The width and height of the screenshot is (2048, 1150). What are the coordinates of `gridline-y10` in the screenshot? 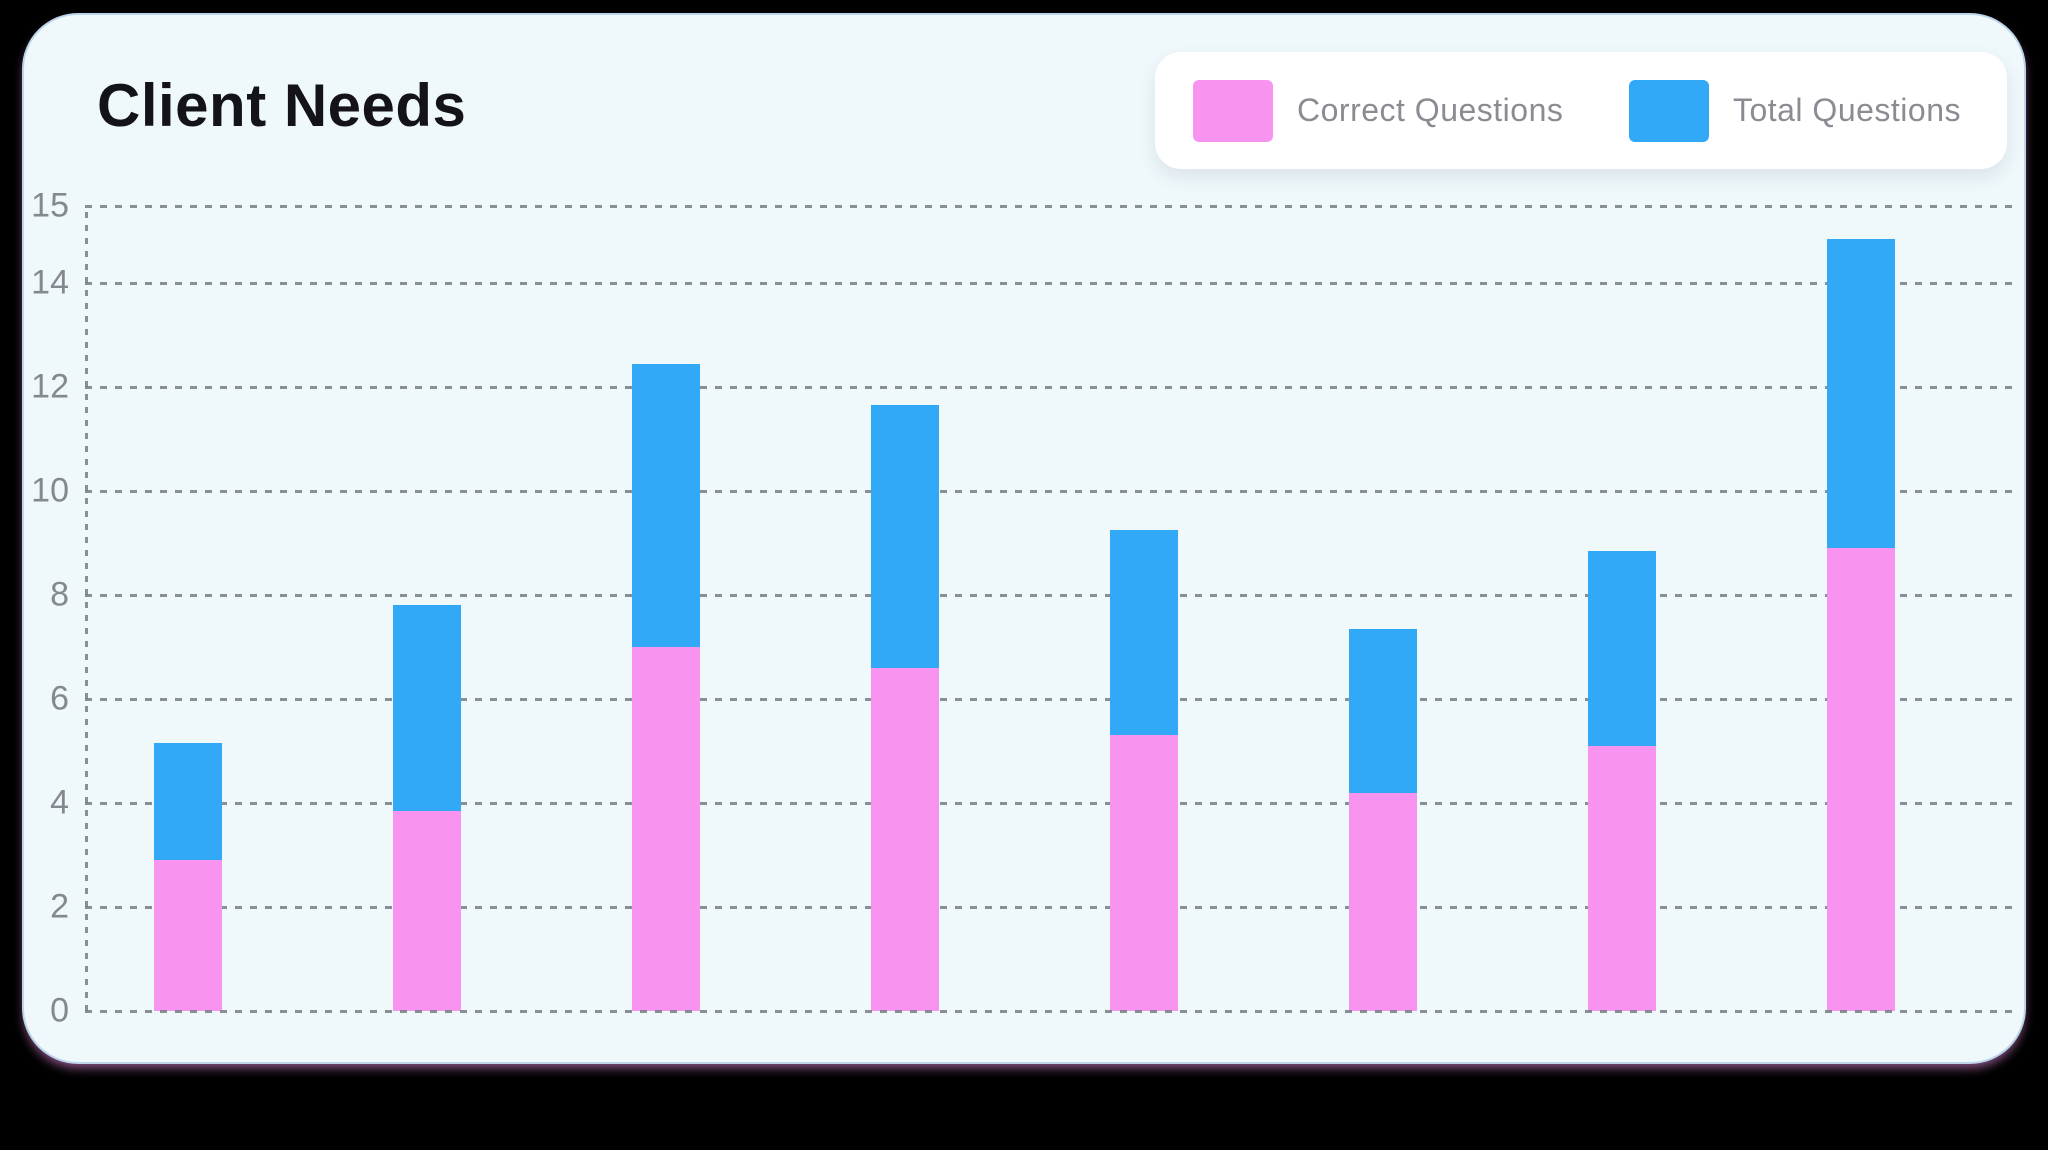 It's located at (1049, 491).